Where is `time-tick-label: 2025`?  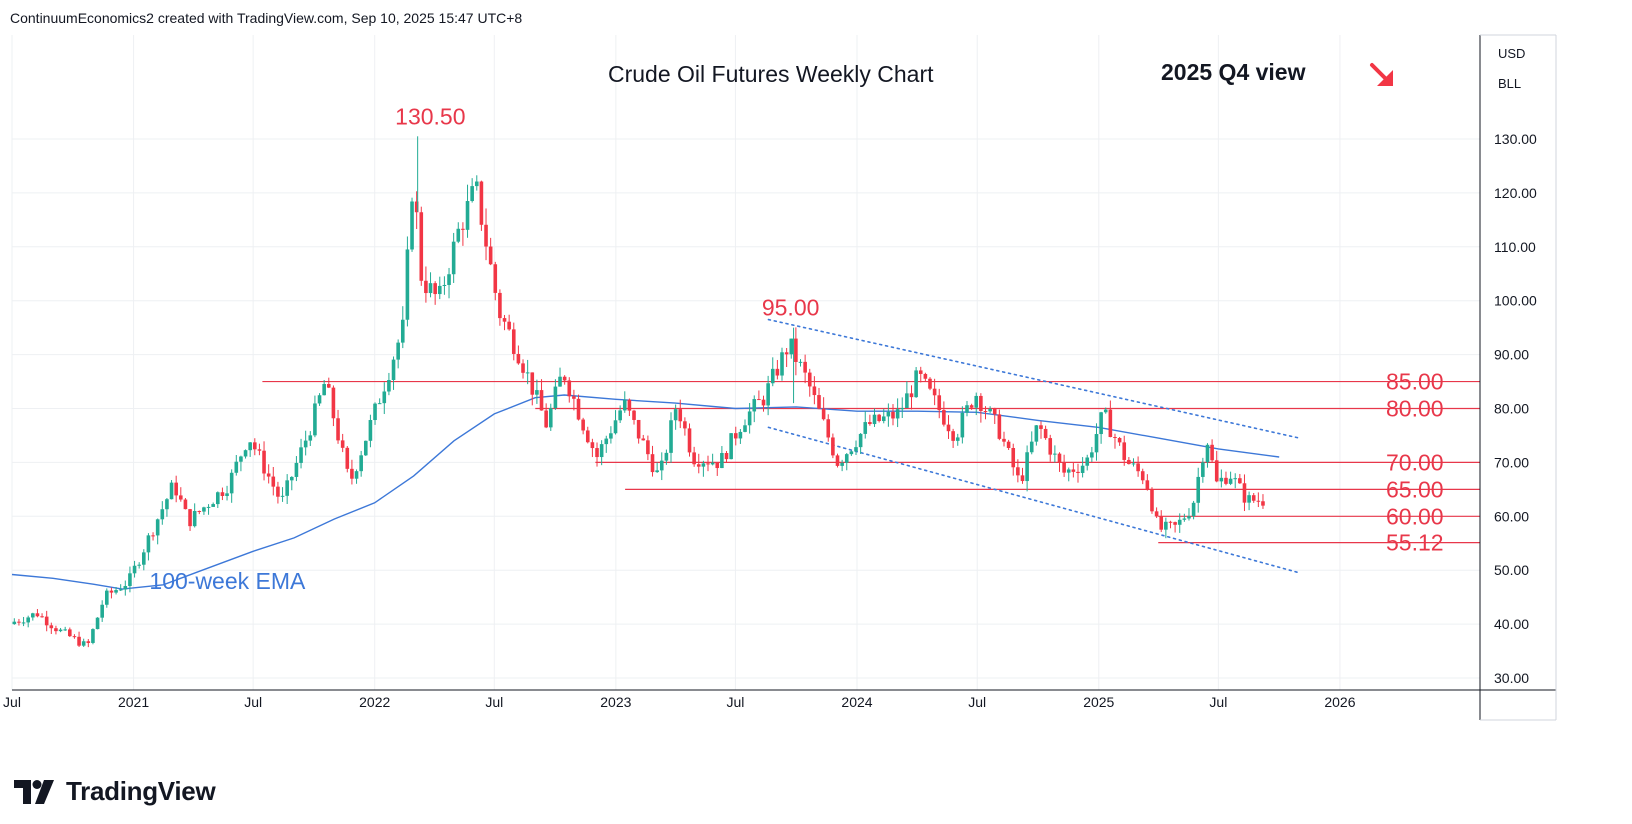 time-tick-label: 2025 is located at coordinates (1098, 702).